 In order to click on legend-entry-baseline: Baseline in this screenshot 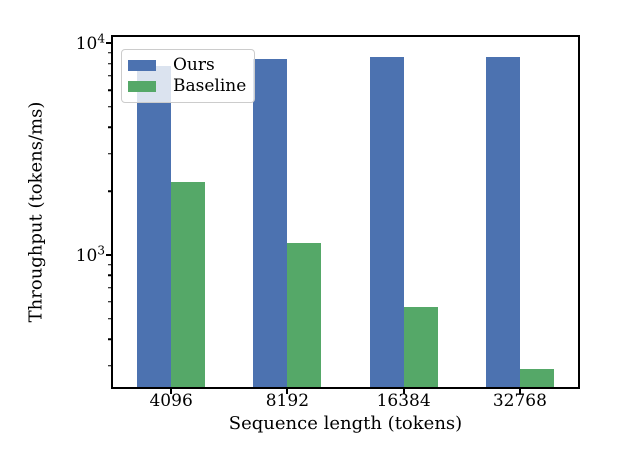, I will do `click(187, 86)`.